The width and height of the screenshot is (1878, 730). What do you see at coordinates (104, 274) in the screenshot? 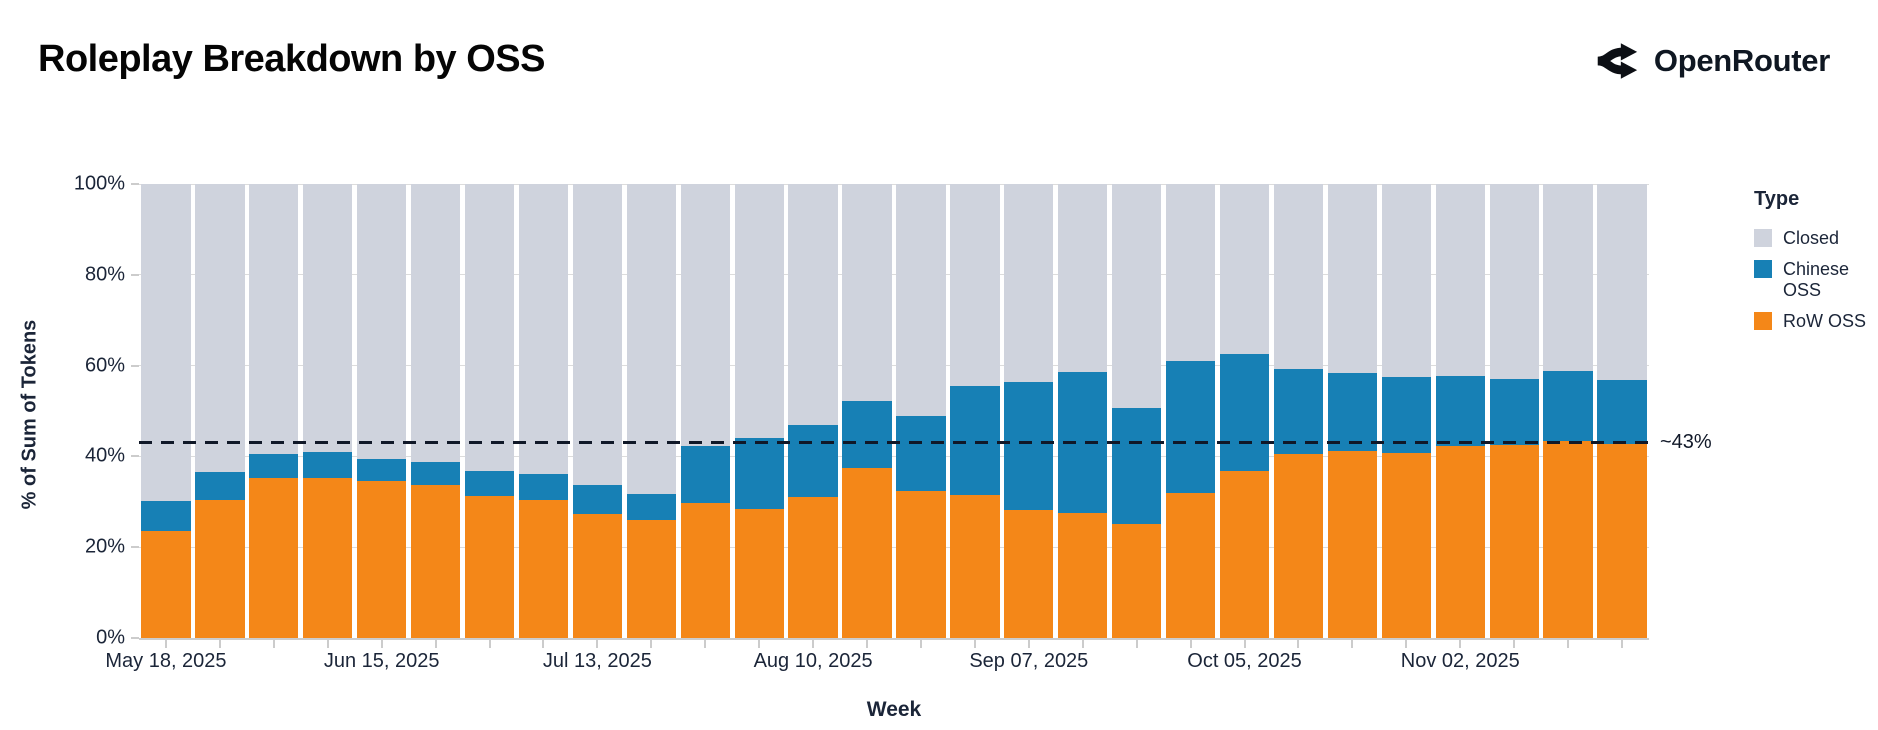
I see `y-tick-label: 80%` at bounding box center [104, 274].